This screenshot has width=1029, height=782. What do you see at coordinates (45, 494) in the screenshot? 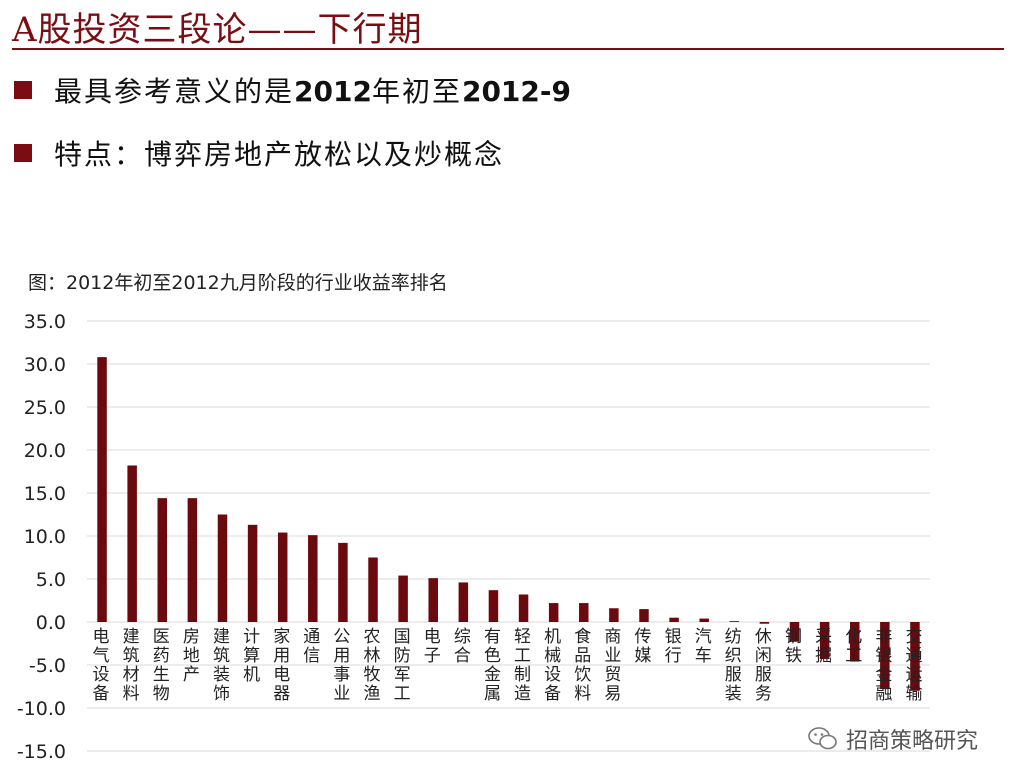
I see `y-tick-label: 15.0` at bounding box center [45, 494].